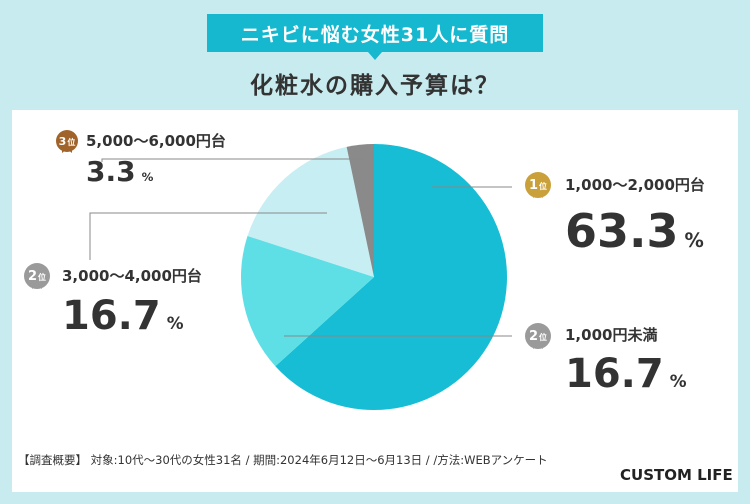  What do you see at coordinates (375, 33) in the screenshot?
I see `survey-banner: ニキビに悩む女性31人に質問` at bounding box center [375, 33].